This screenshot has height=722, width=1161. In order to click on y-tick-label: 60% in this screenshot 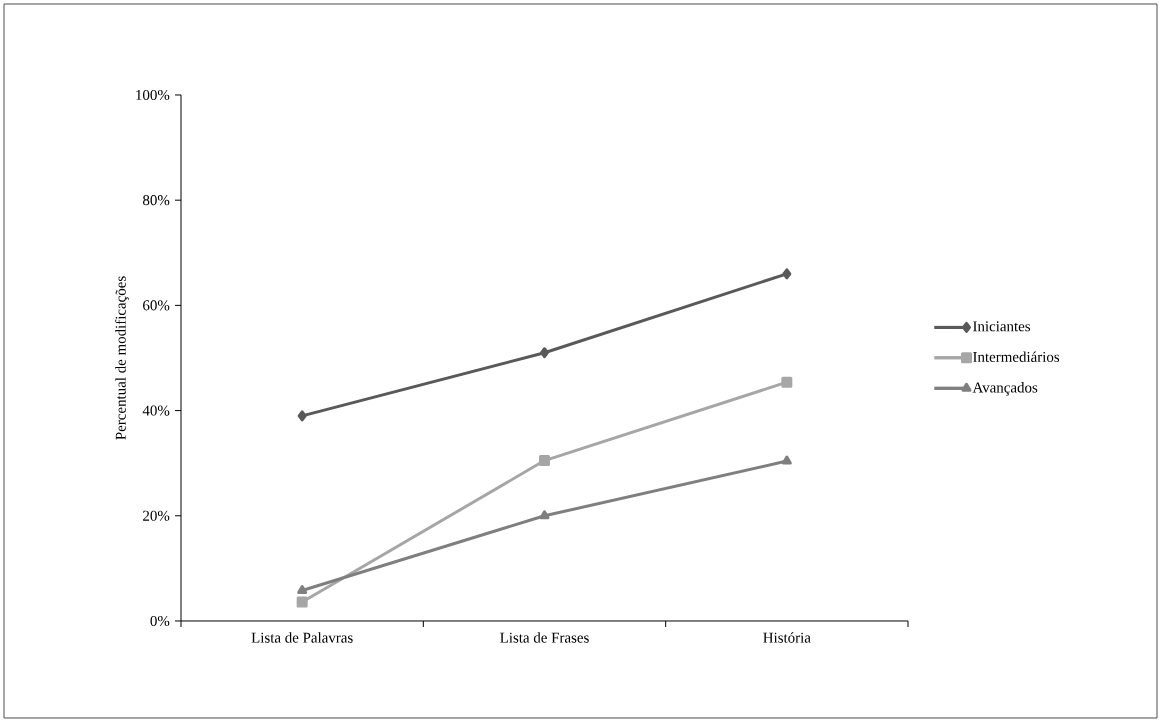, I will do `click(156, 305)`.